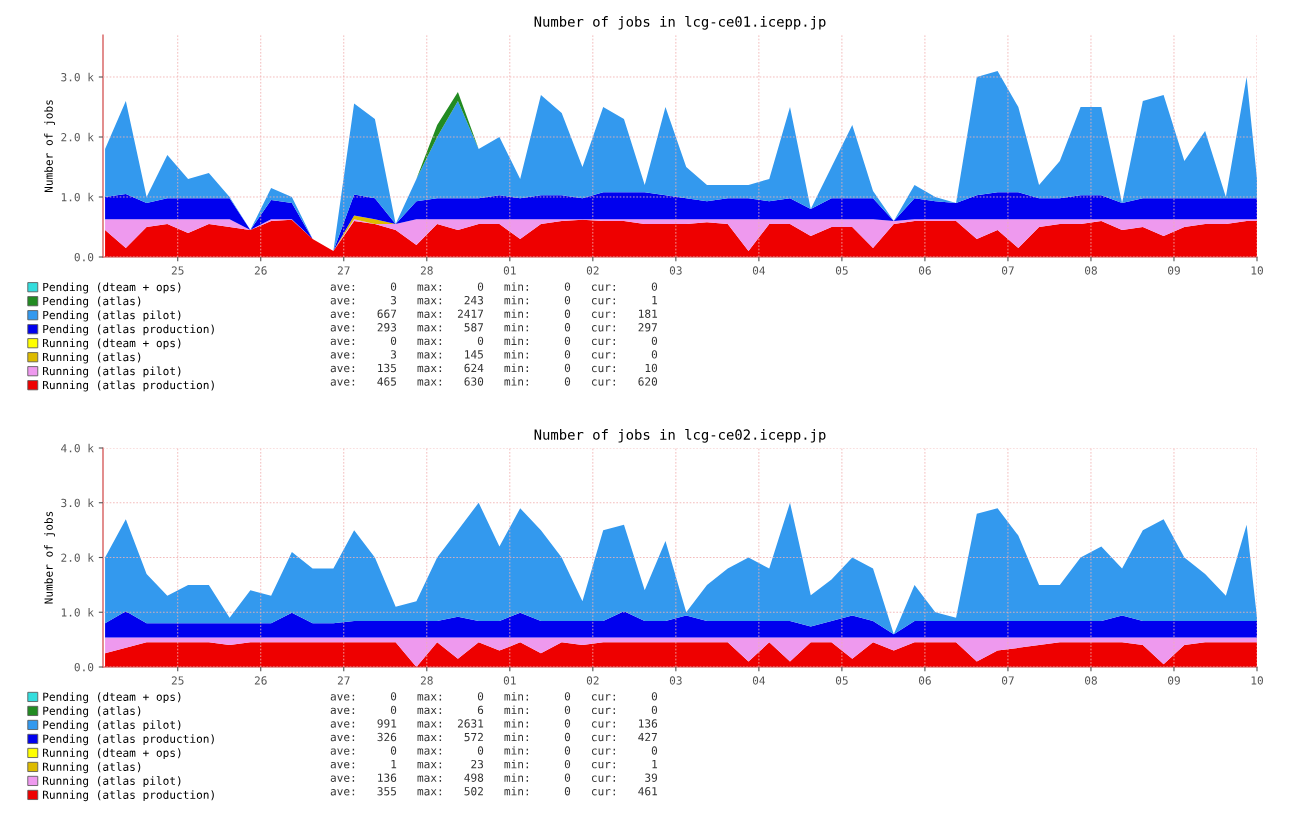 Image resolution: width=1310 pixels, height=820 pixels. I want to click on text: ave: 136 max: 498 min: 0 cur: 39, so click(494, 777).